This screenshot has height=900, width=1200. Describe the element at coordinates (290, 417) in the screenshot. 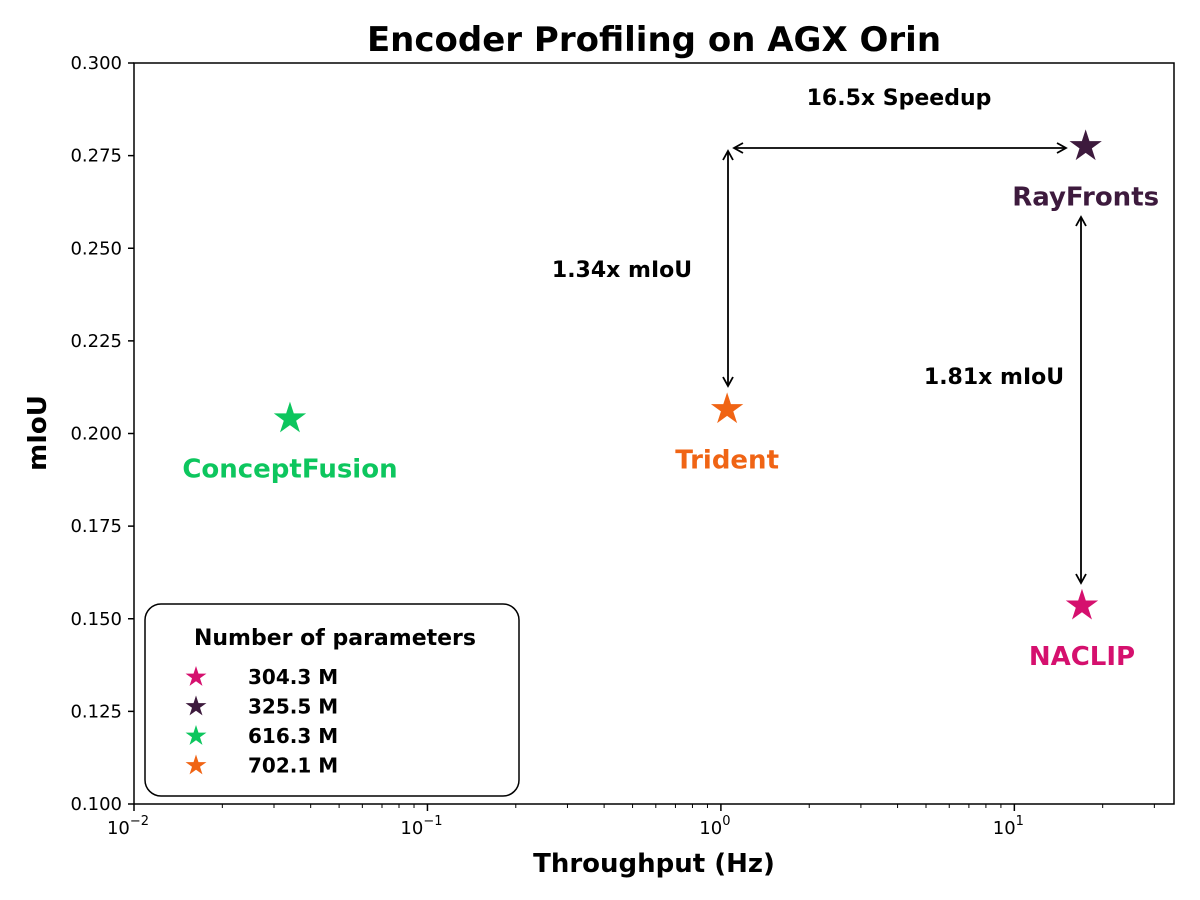

I see `point-conceptfusion` at that location.